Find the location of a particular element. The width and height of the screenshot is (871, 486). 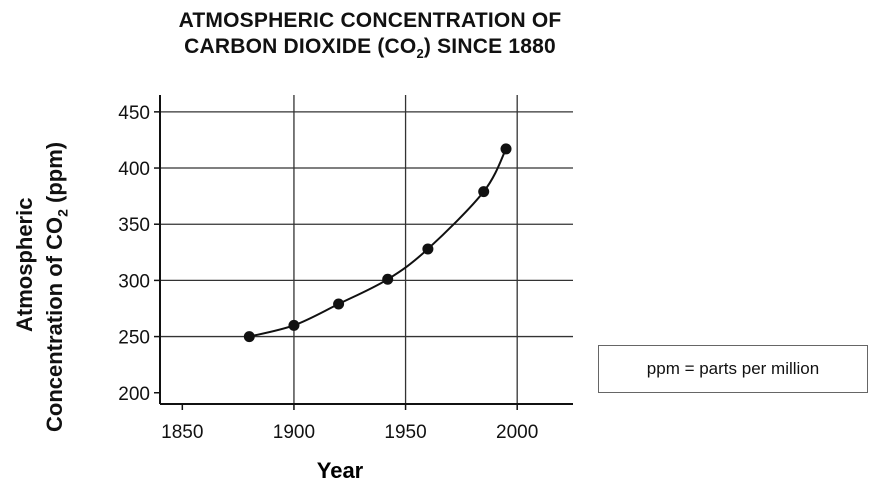

y-tick-labels: 200 250 300 350 400 450 is located at coordinates (134, 254).